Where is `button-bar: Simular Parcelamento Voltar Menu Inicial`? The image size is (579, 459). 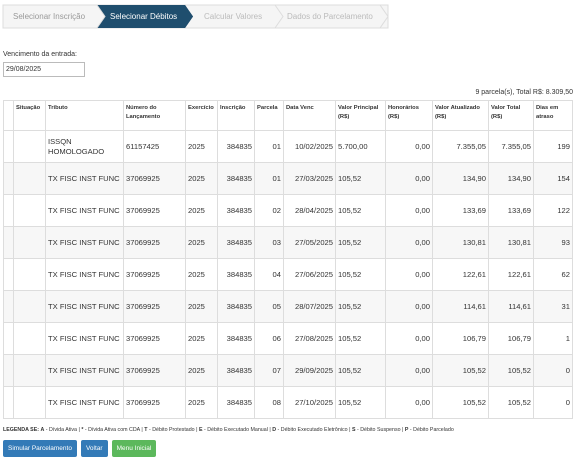
button-bar: Simular Parcelamento Voltar Menu Inicial is located at coordinates (80, 448).